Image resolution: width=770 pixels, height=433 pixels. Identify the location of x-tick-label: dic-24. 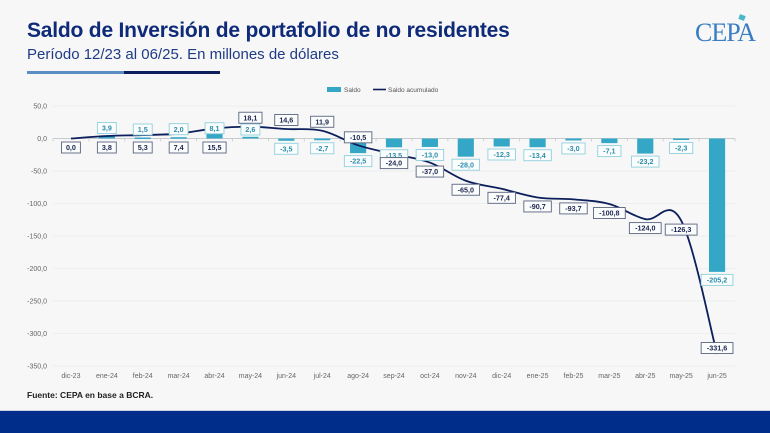
(501, 376).